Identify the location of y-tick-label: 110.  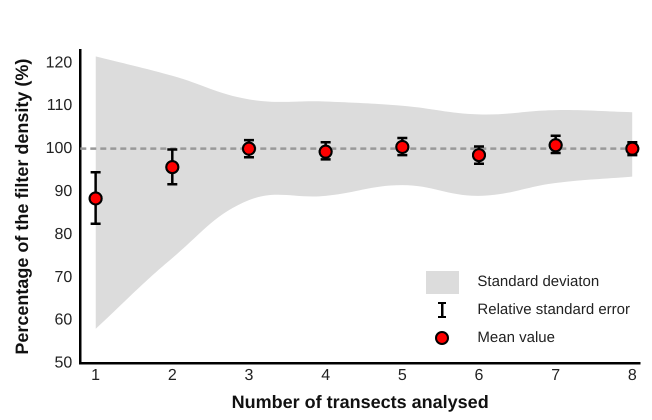
(59, 105).